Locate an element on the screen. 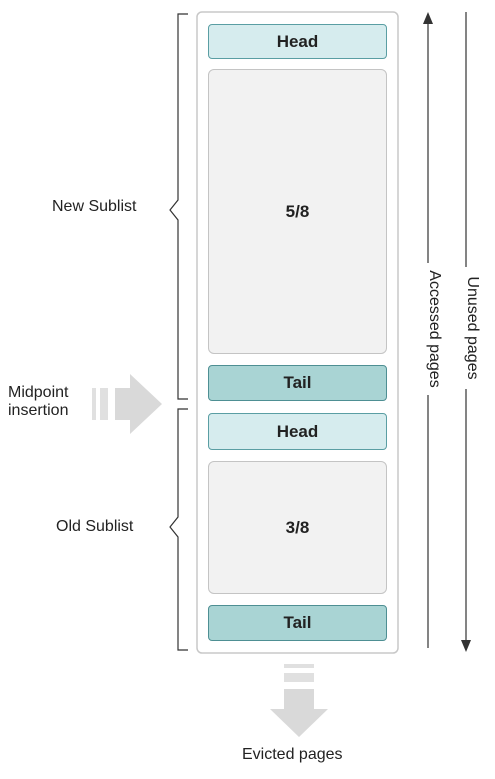  evicted-pages-label: Evicted pages is located at coordinates (292, 754).